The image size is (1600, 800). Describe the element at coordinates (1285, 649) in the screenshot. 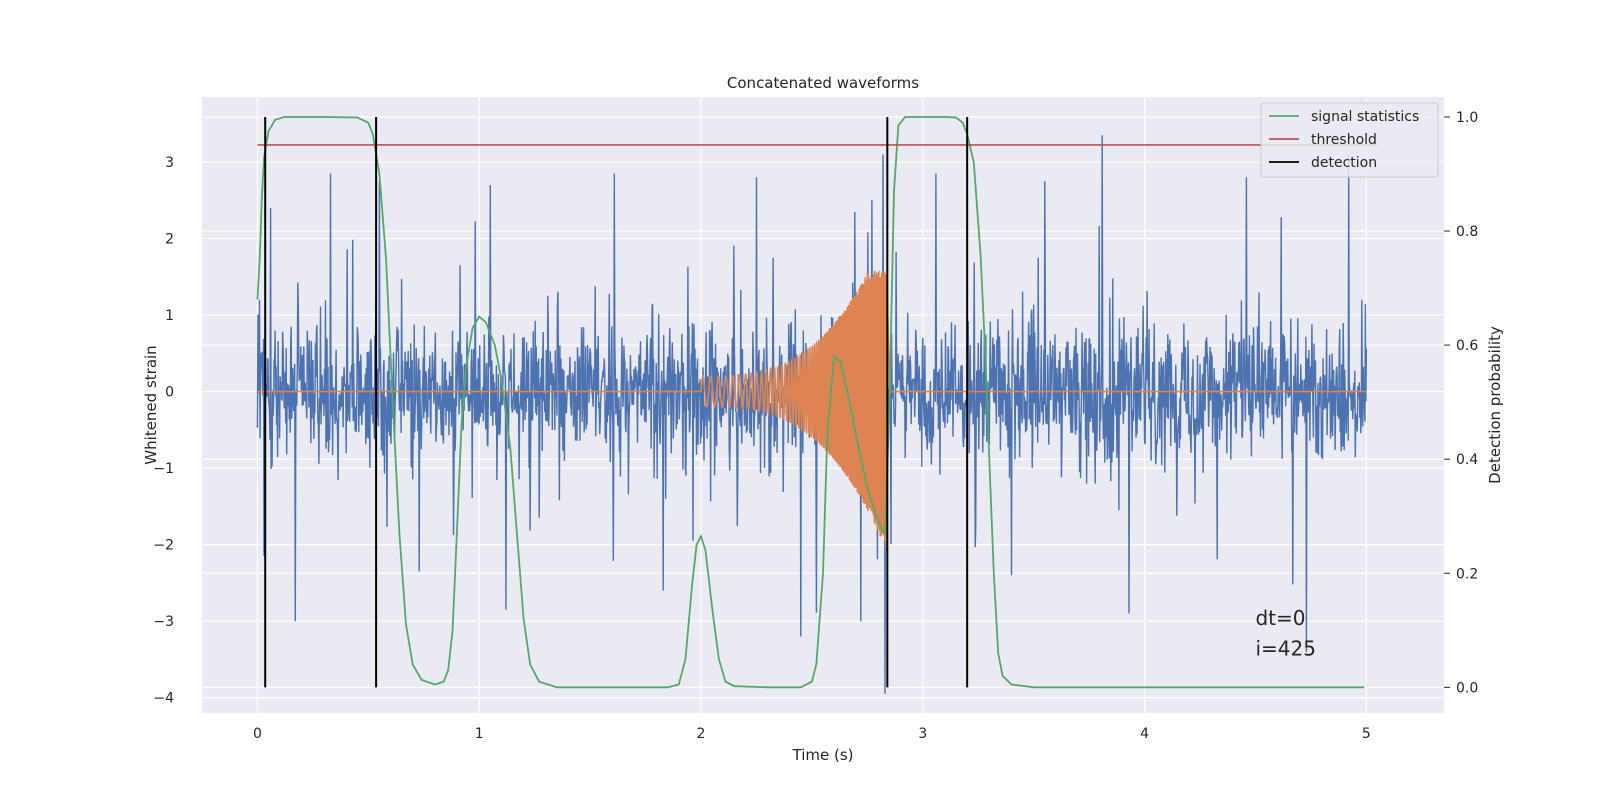

I see `annotation-text: i=425` at that location.